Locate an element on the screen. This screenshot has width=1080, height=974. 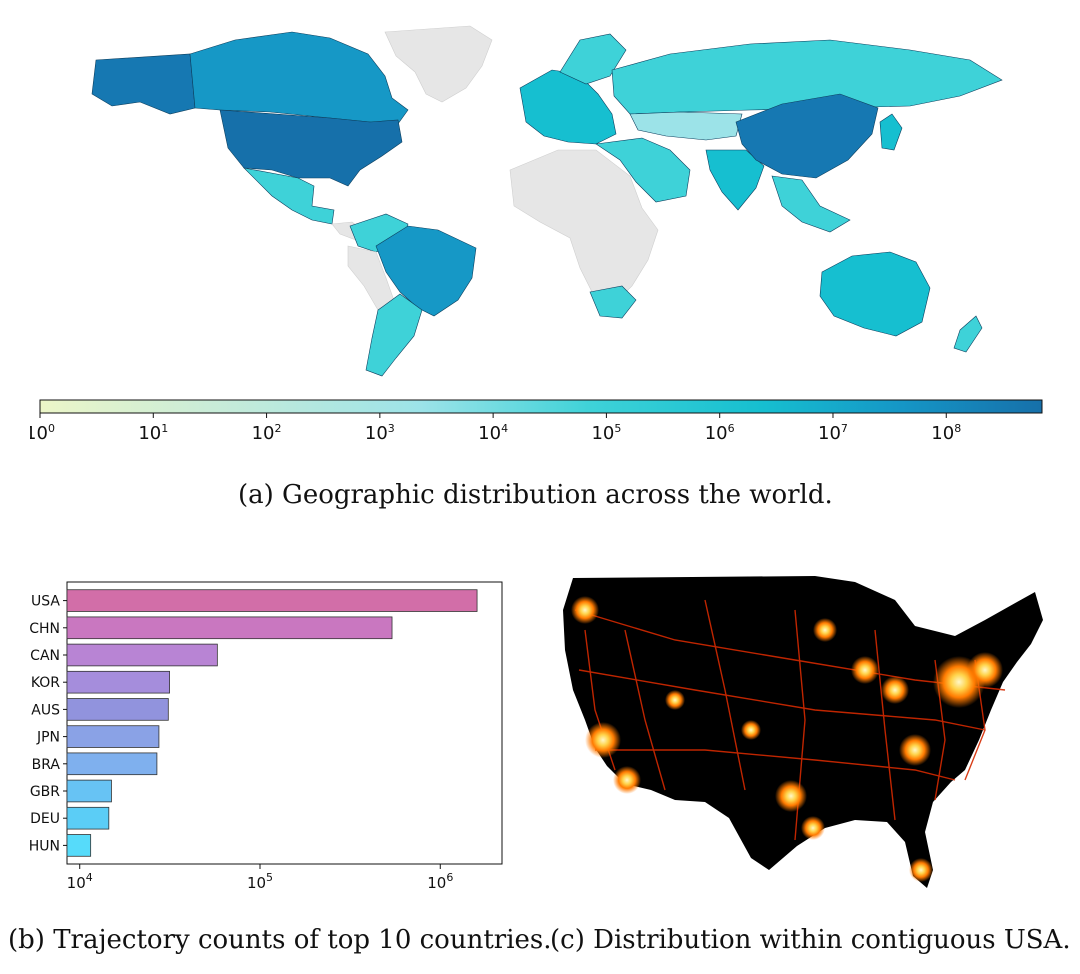
map-region-india is located at coordinates (735, 180).